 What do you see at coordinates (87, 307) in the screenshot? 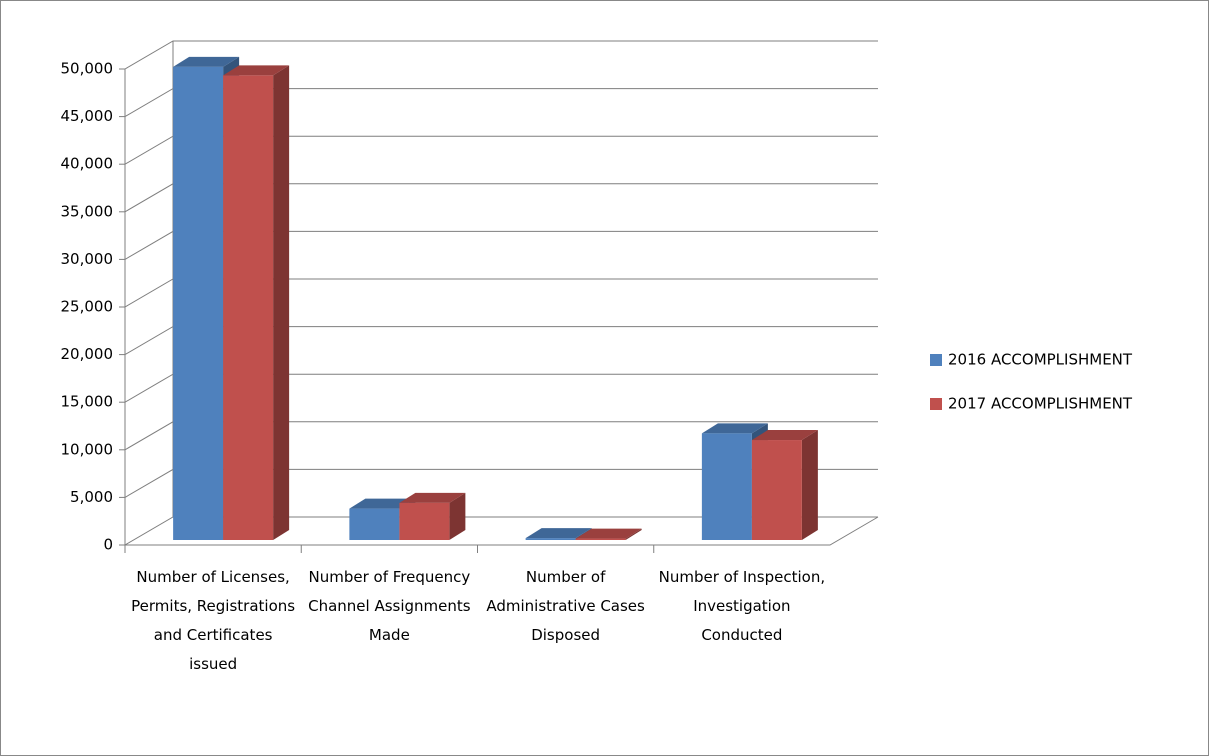
I see `y-tick-label: 25,000` at bounding box center [87, 307].